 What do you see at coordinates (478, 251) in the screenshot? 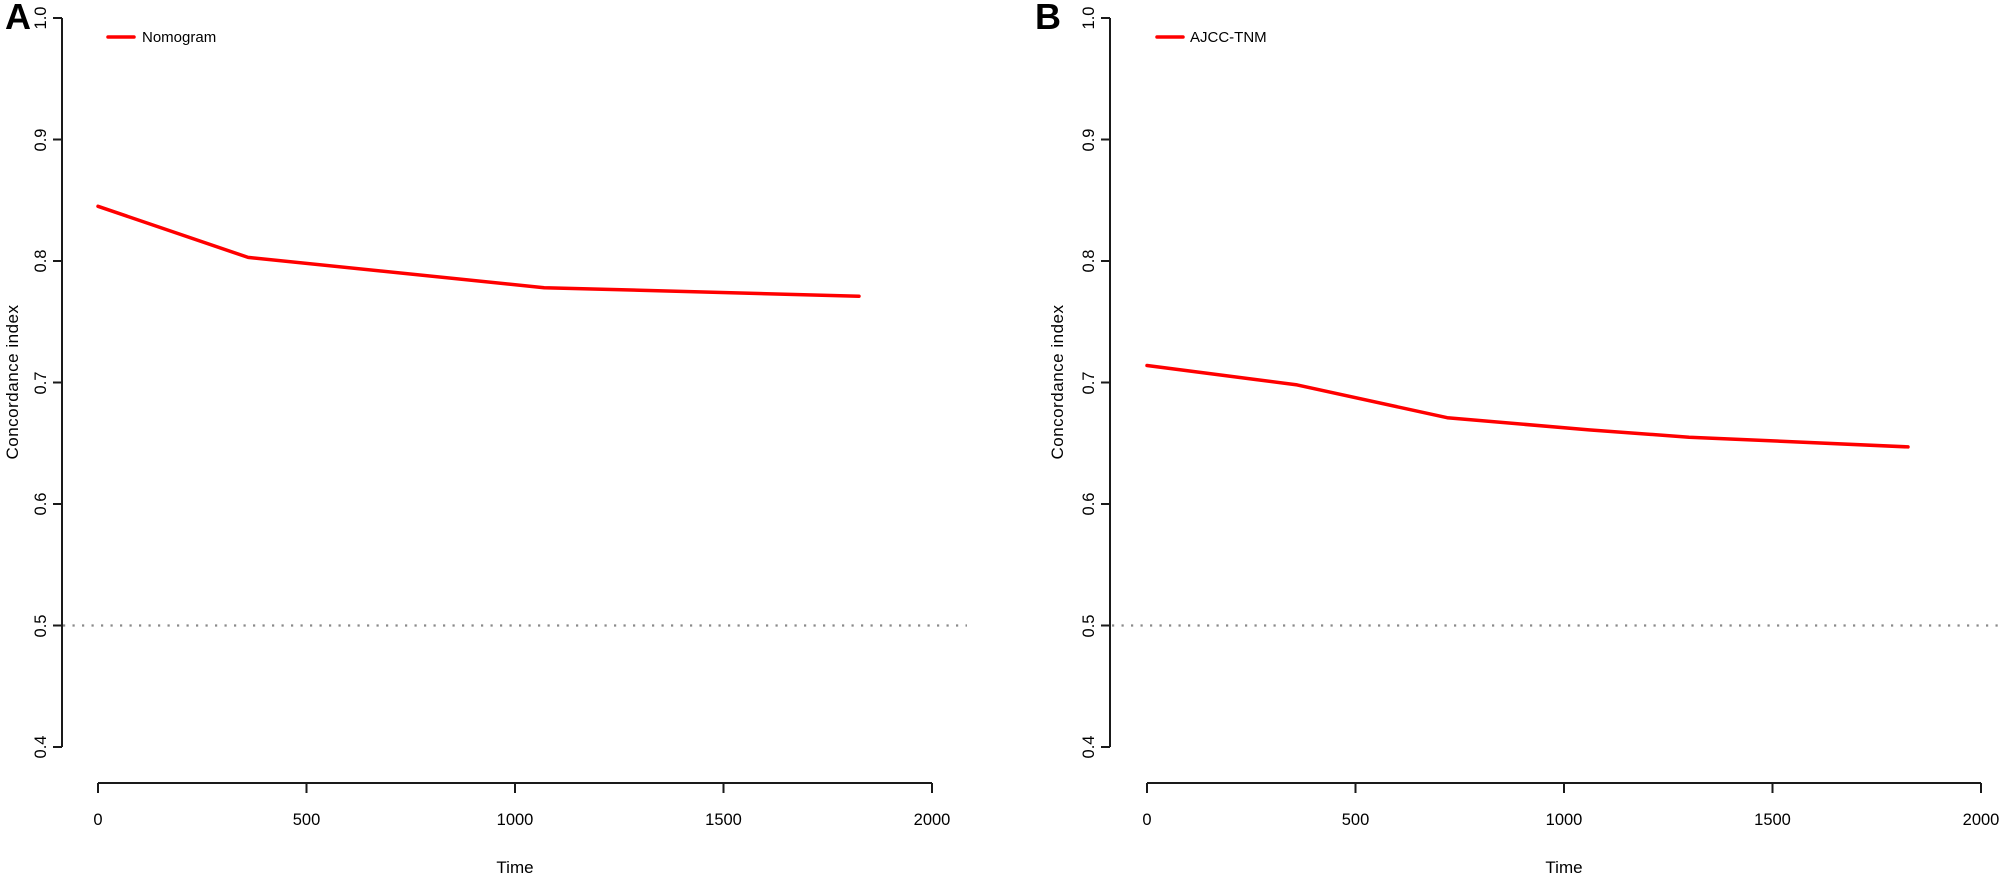
I see `series-line-nomogram` at bounding box center [478, 251].